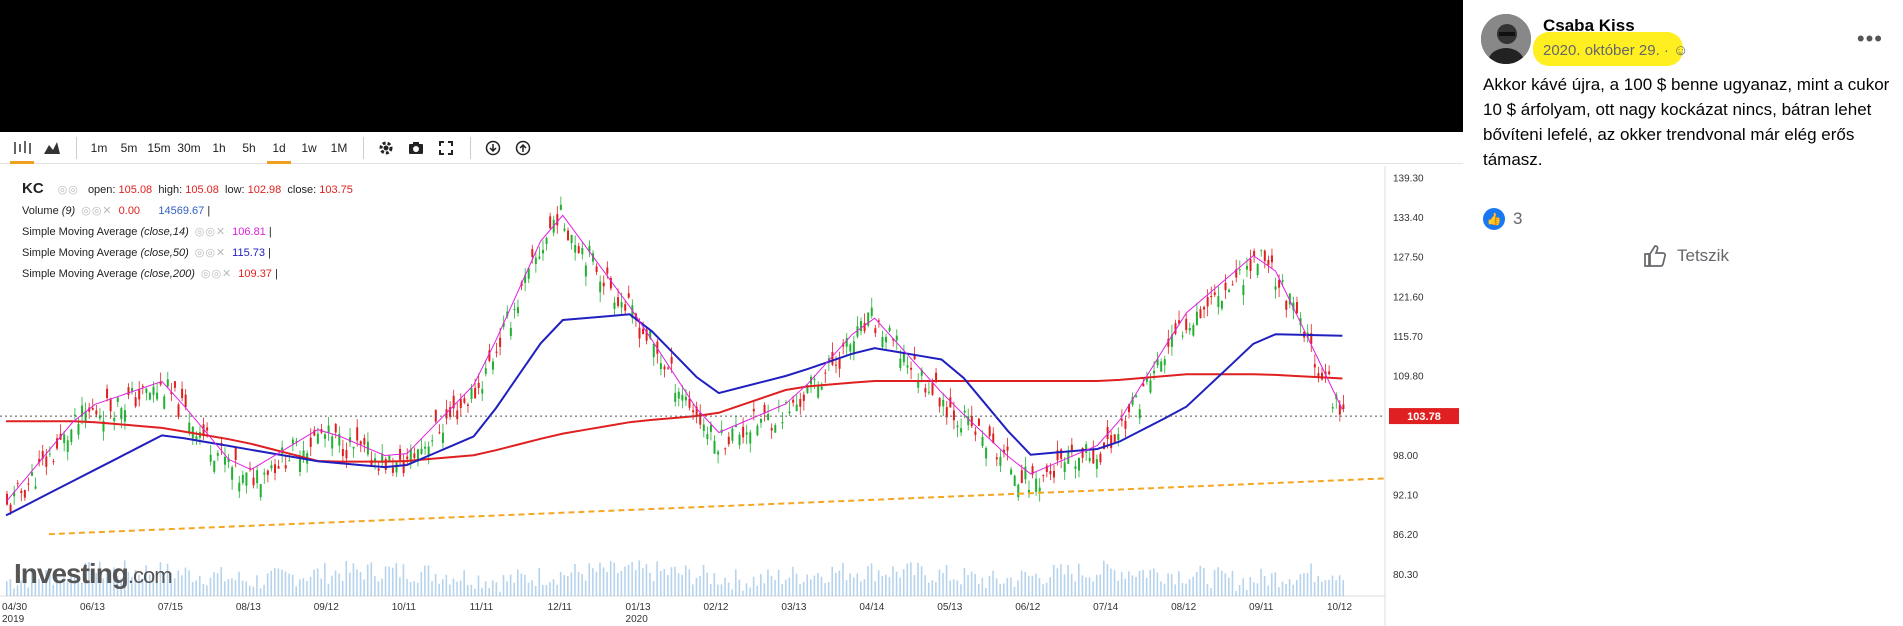  What do you see at coordinates (249, 147) in the screenshot?
I see `timeframe-5h: 5h` at bounding box center [249, 147].